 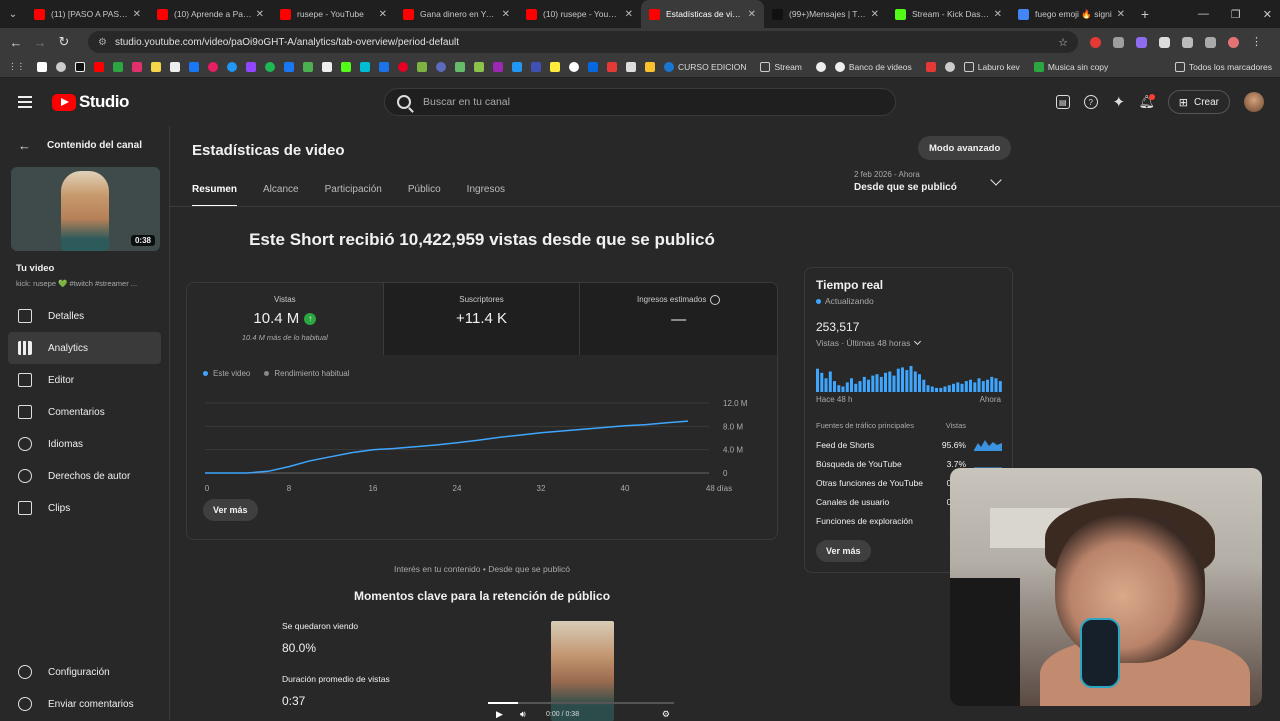 I want to click on video-thumbnail: 0:38, so click(x=85, y=209).